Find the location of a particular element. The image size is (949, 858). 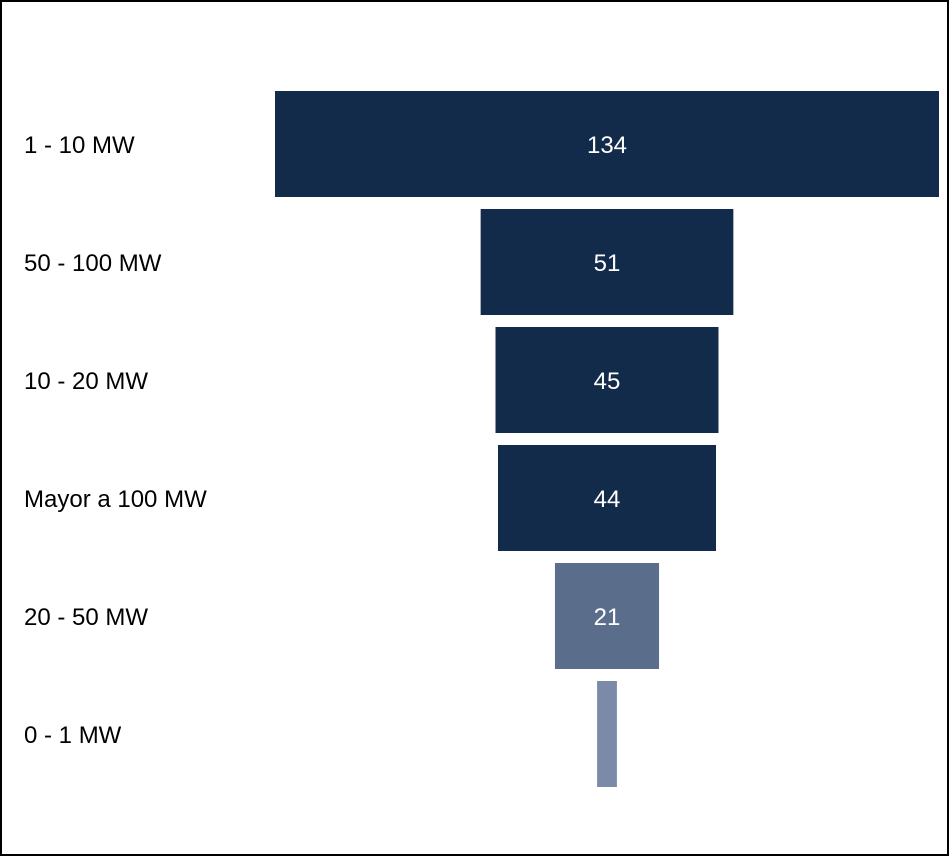

bar-20-50-mw is located at coordinates (607, 616).